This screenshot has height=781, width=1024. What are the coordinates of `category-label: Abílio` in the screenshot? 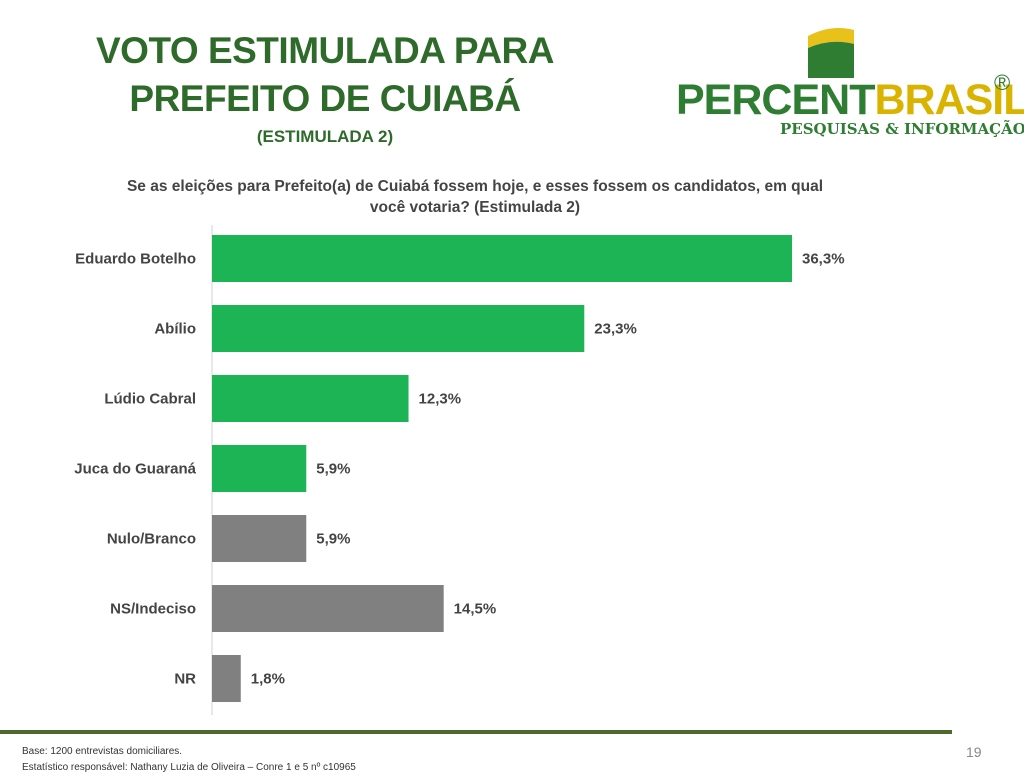 It's located at (175, 329).